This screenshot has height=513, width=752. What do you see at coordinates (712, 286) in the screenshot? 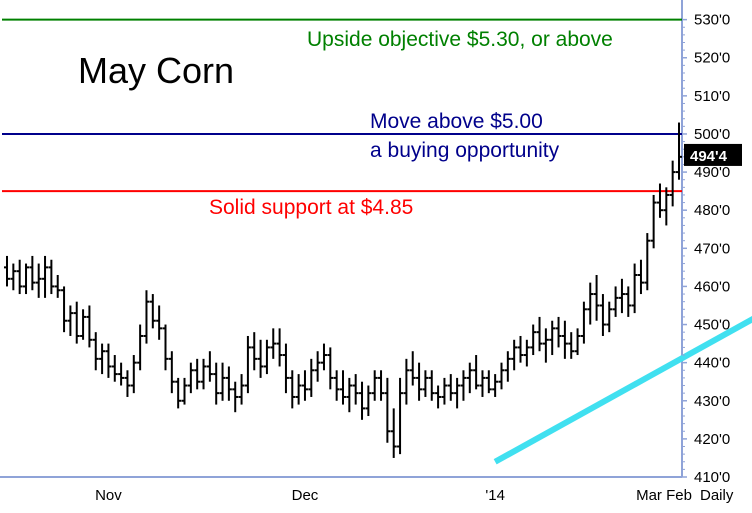
I see `y-tick-label: 460'0` at bounding box center [712, 286].